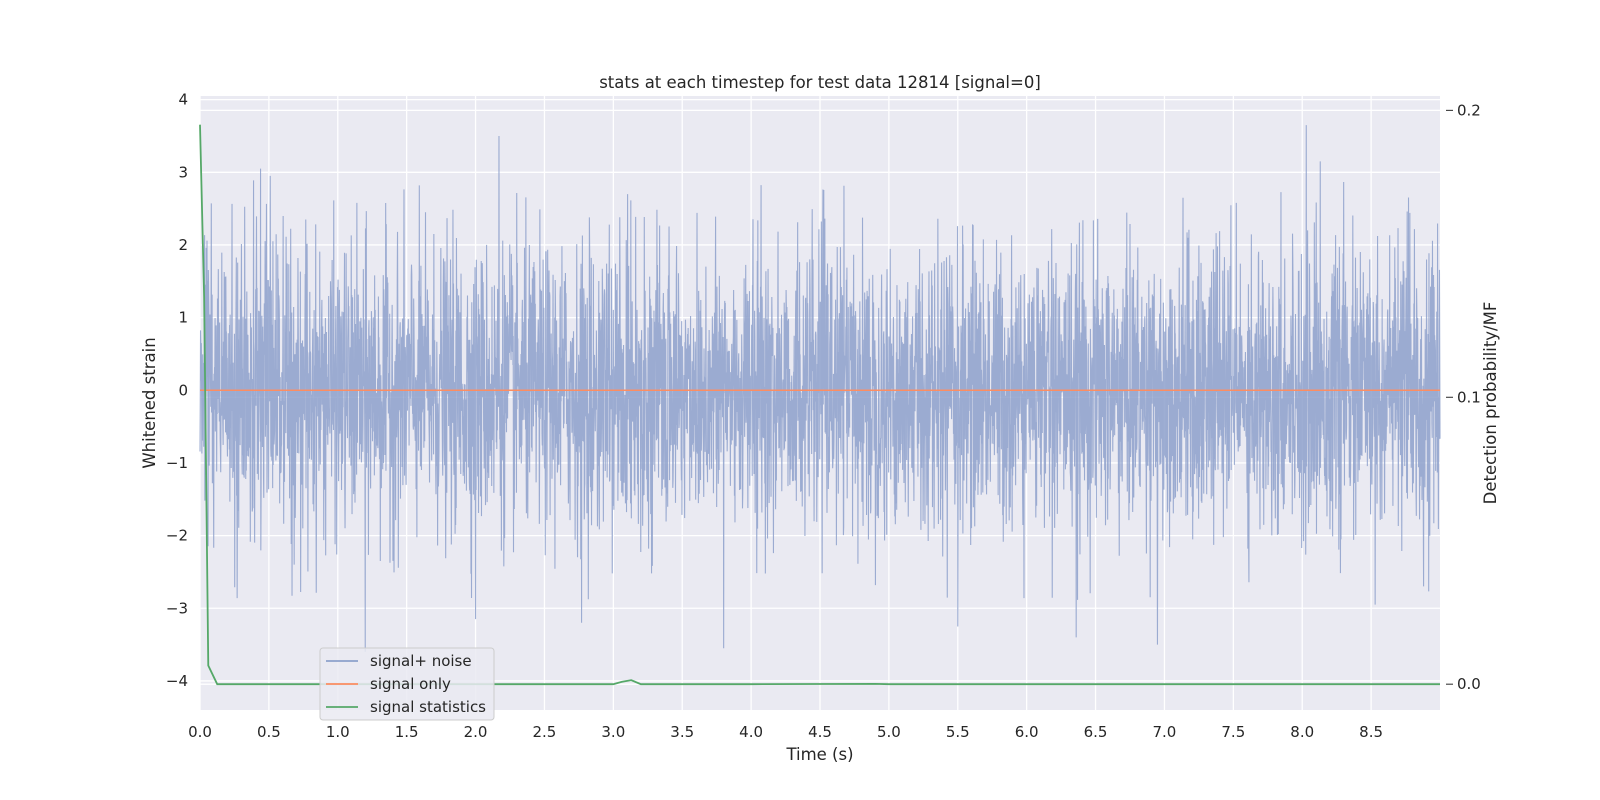 The width and height of the screenshot is (1600, 800). I want to click on legend-label-signal-noise: signal+ noise, so click(421, 661).